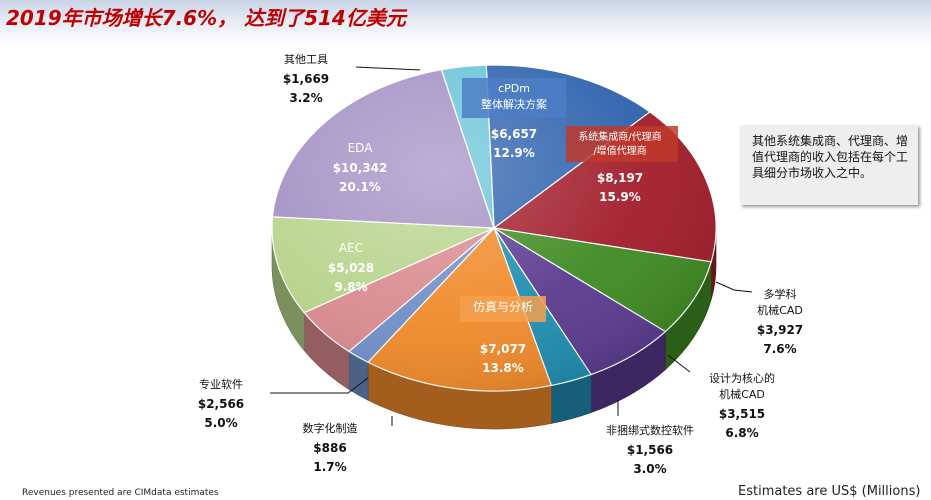  Describe the element at coordinates (742, 414) in the screenshot. I see `slice-value-3: $3,515` at that location.